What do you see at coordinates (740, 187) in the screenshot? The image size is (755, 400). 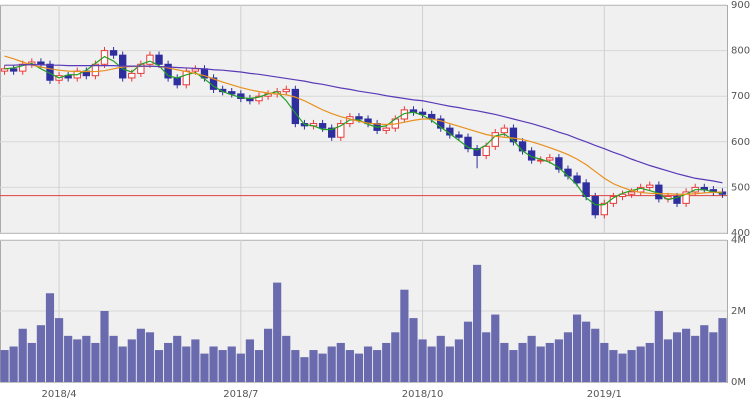 I see `y-tick-label: 500` at bounding box center [740, 187].